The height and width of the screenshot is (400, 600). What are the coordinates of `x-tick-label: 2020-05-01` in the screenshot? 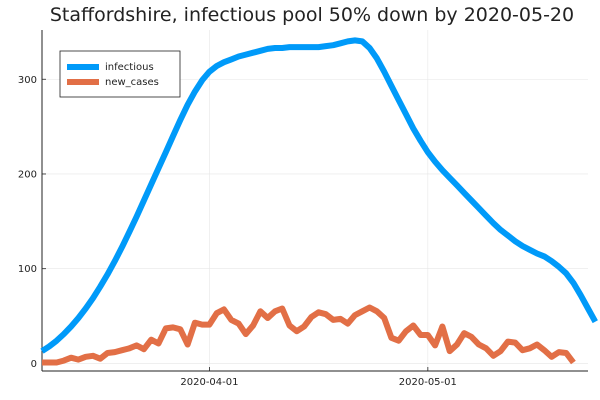 It's located at (428, 382).